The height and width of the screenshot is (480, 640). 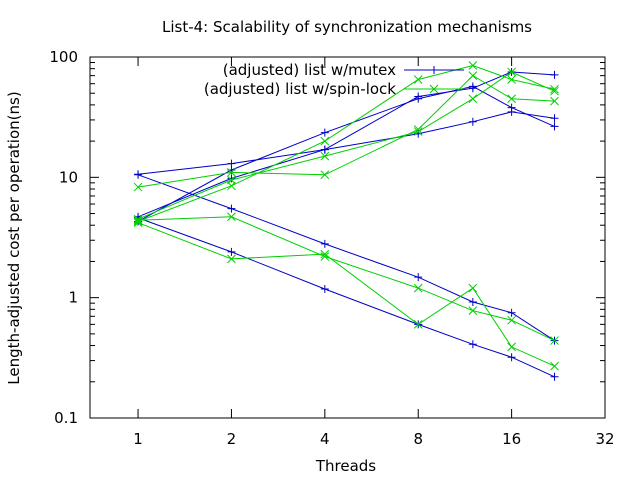 I want to click on x-tick-label: 1, so click(x=138, y=439).